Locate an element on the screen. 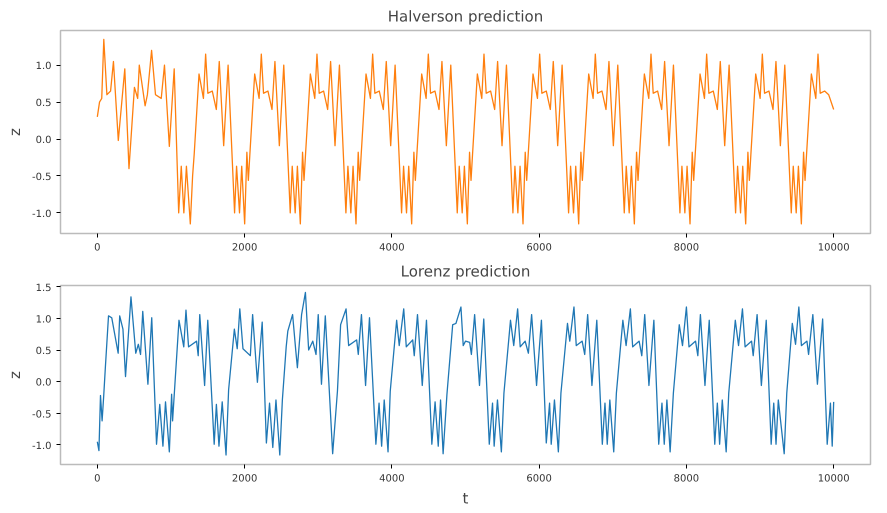 The height and width of the screenshot is (513, 887). x-axis-title: t is located at coordinates (465, 499).